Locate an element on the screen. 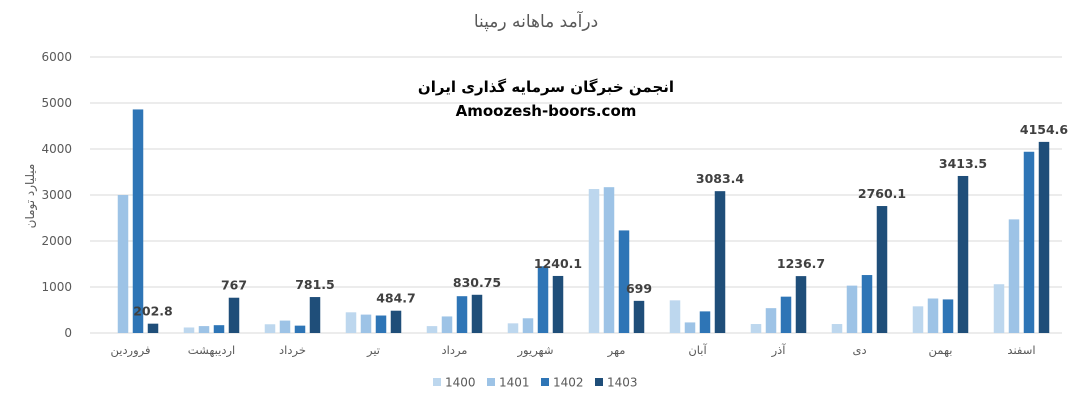 The width and height of the screenshot is (1071, 405). legend-label: 1402 is located at coordinates (568, 383).